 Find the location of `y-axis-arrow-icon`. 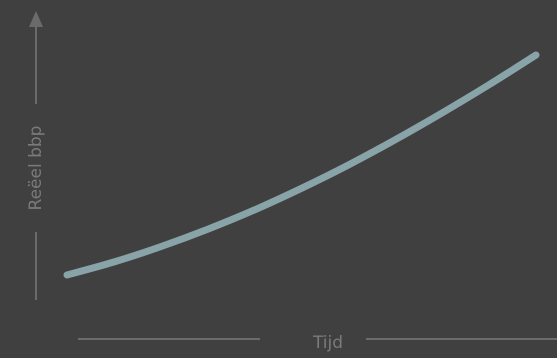

y-axis-arrow-icon is located at coordinates (36, 19).